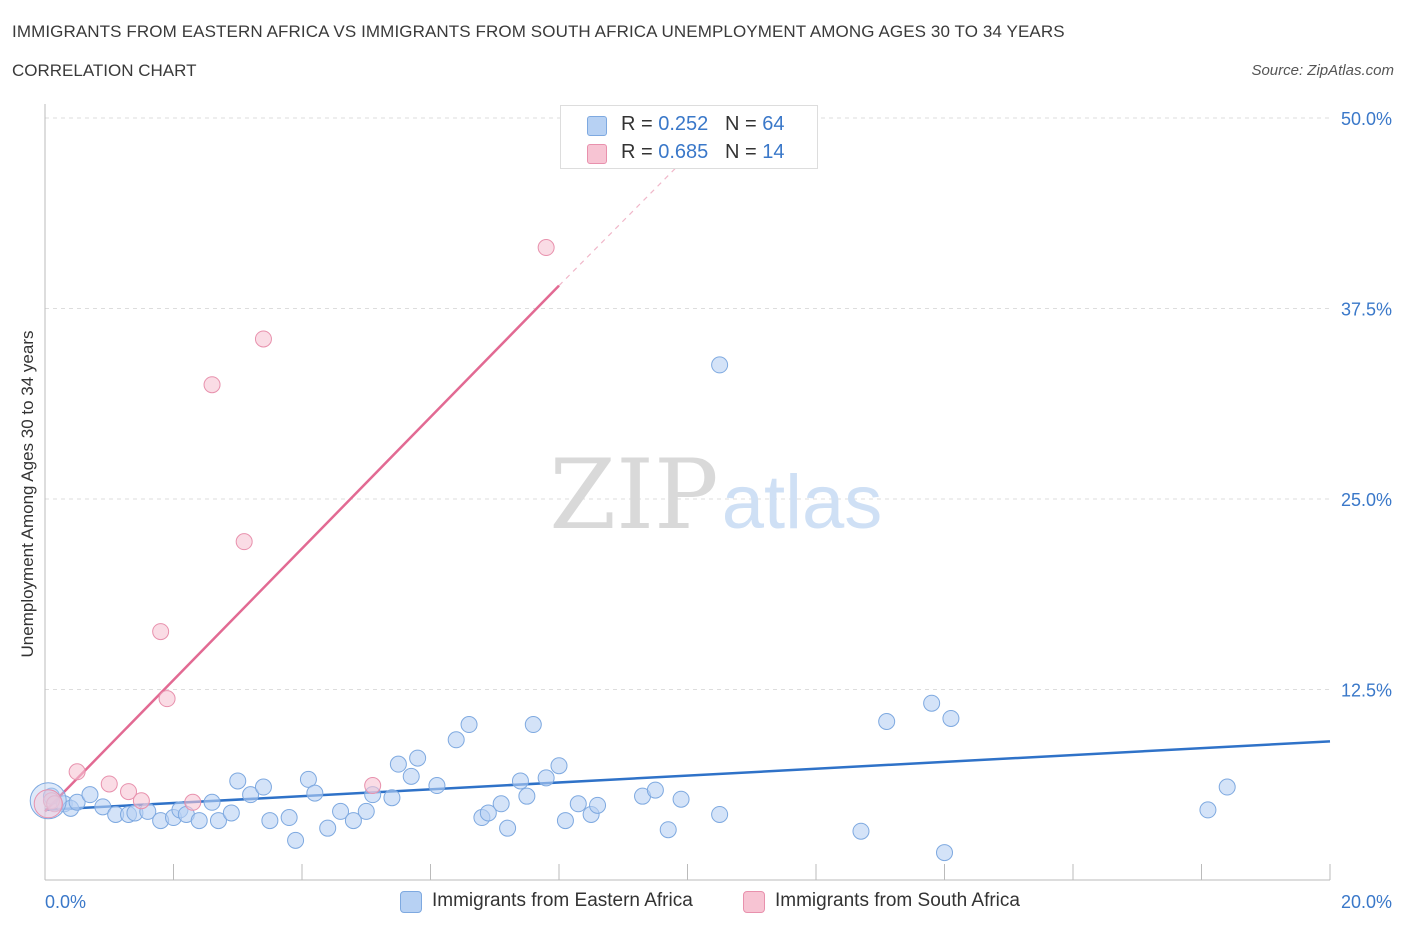 The width and height of the screenshot is (1406, 930). What do you see at coordinates (562, 900) in the screenshot?
I see `series-name: Immigrants from Eastern Africa` at bounding box center [562, 900].